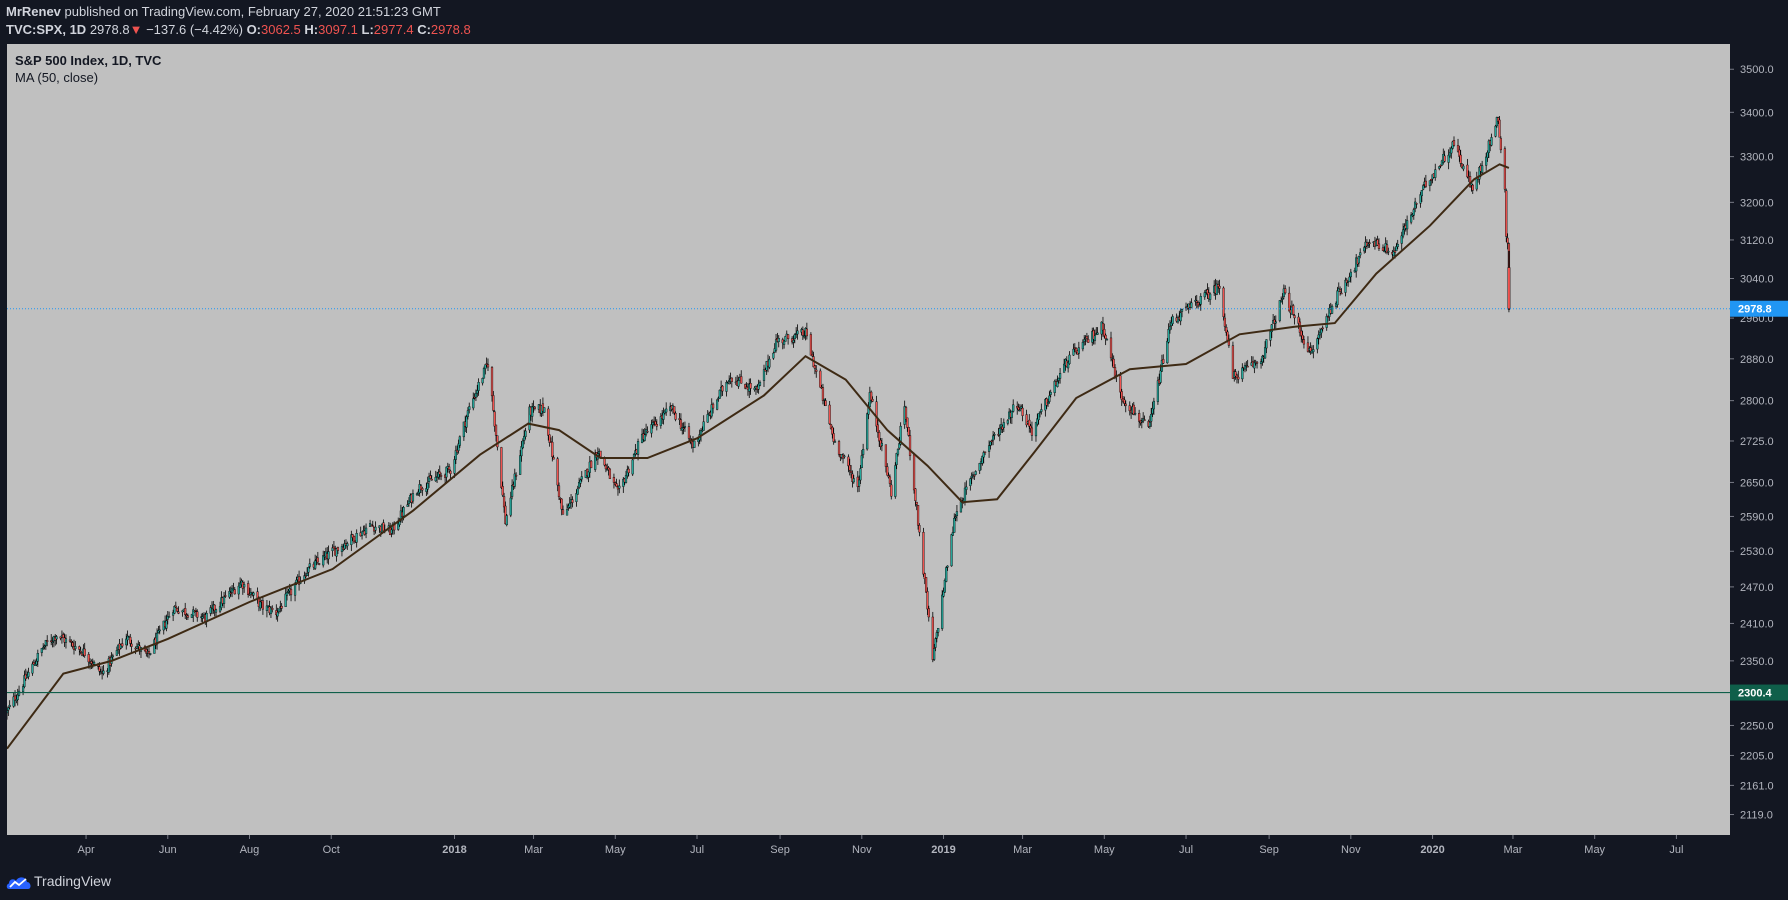 The image size is (1788, 900). What do you see at coordinates (73, 881) in the screenshot?
I see `footer-brand: TradingView` at bounding box center [73, 881].